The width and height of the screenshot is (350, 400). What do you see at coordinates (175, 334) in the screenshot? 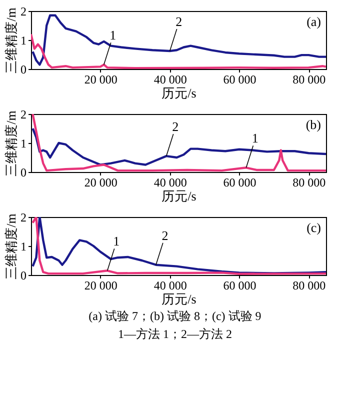
I see `text: 1—方法 1；2—方法 2` at bounding box center [175, 334].